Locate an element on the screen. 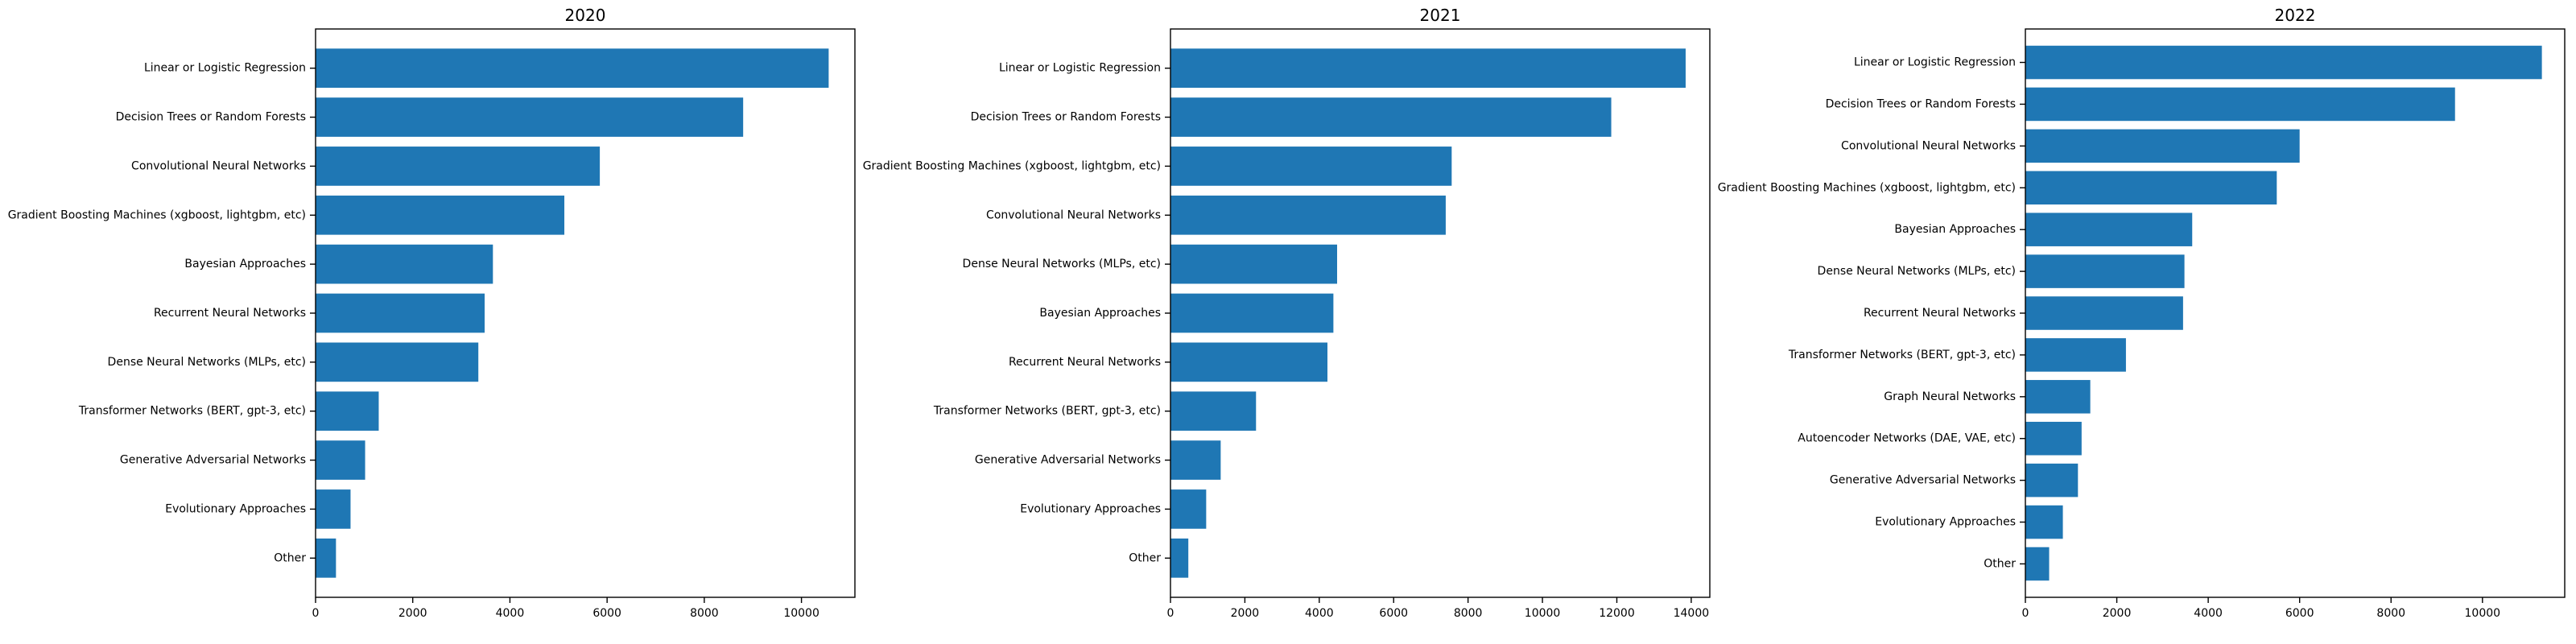  x-tick-label: 12000 is located at coordinates (1617, 613).